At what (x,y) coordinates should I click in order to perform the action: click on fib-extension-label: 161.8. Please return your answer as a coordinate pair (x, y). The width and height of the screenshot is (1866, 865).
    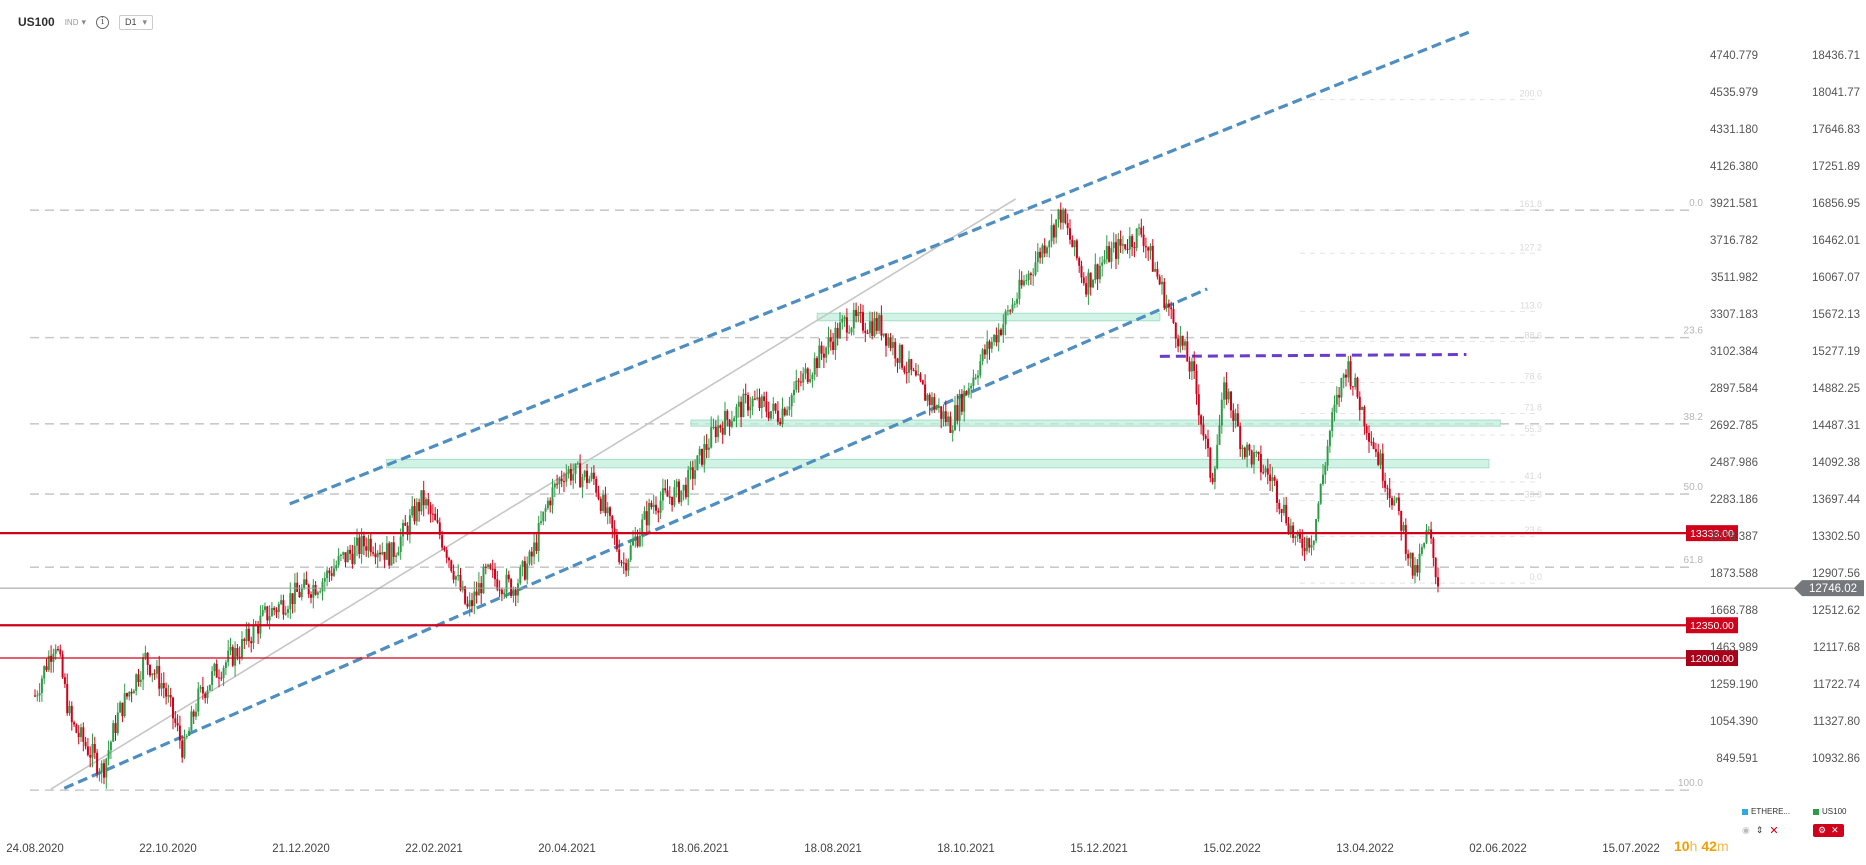
    Looking at the image, I should click on (1530, 204).